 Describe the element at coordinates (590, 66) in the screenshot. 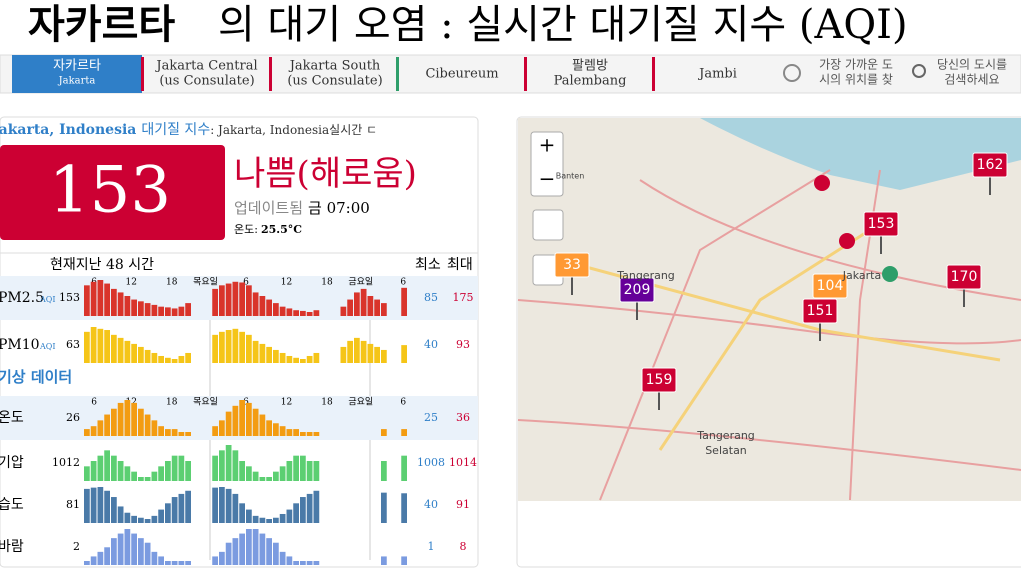

I see `tab-label: 팔렘방` at that location.